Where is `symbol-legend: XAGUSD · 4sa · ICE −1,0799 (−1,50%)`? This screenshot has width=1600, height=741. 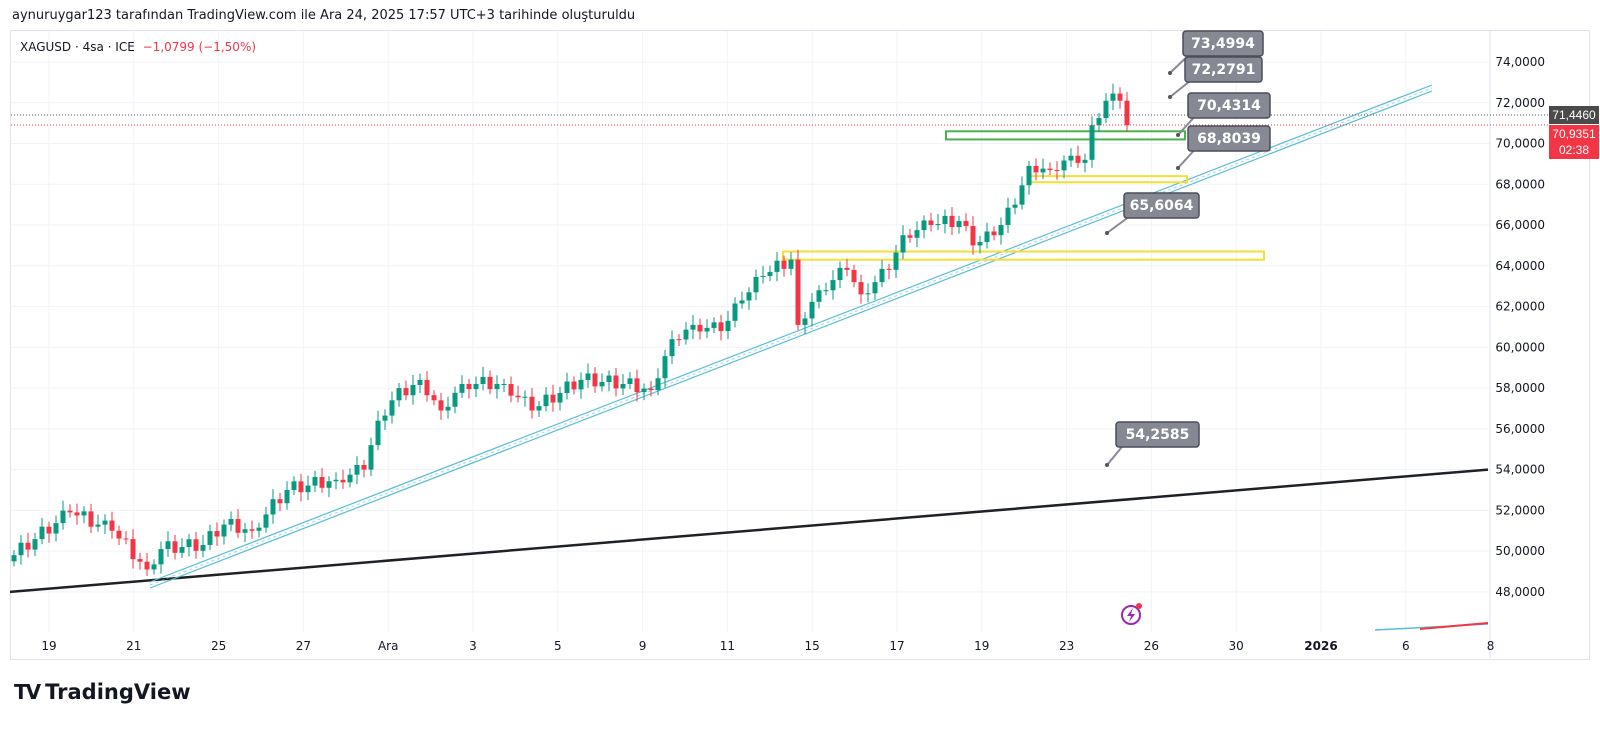
symbol-legend: XAGUSD · 4sa · ICE −1,0799 (−1,50%) is located at coordinates (138, 47).